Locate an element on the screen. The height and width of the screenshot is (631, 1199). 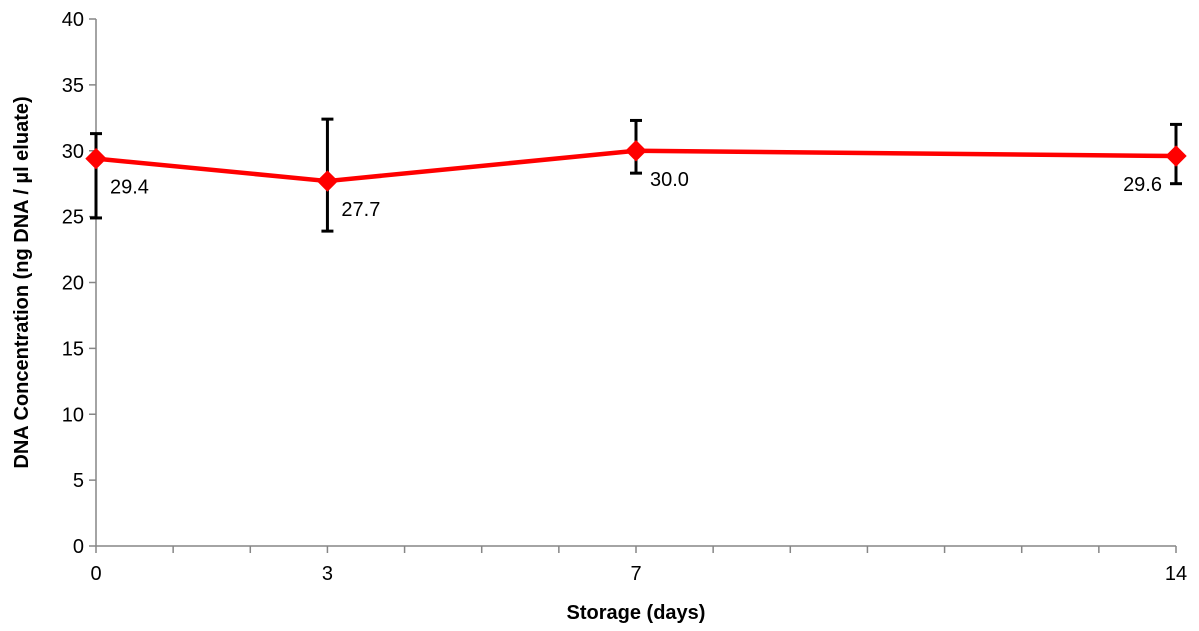
data-label: 29.4 is located at coordinates (129, 188).